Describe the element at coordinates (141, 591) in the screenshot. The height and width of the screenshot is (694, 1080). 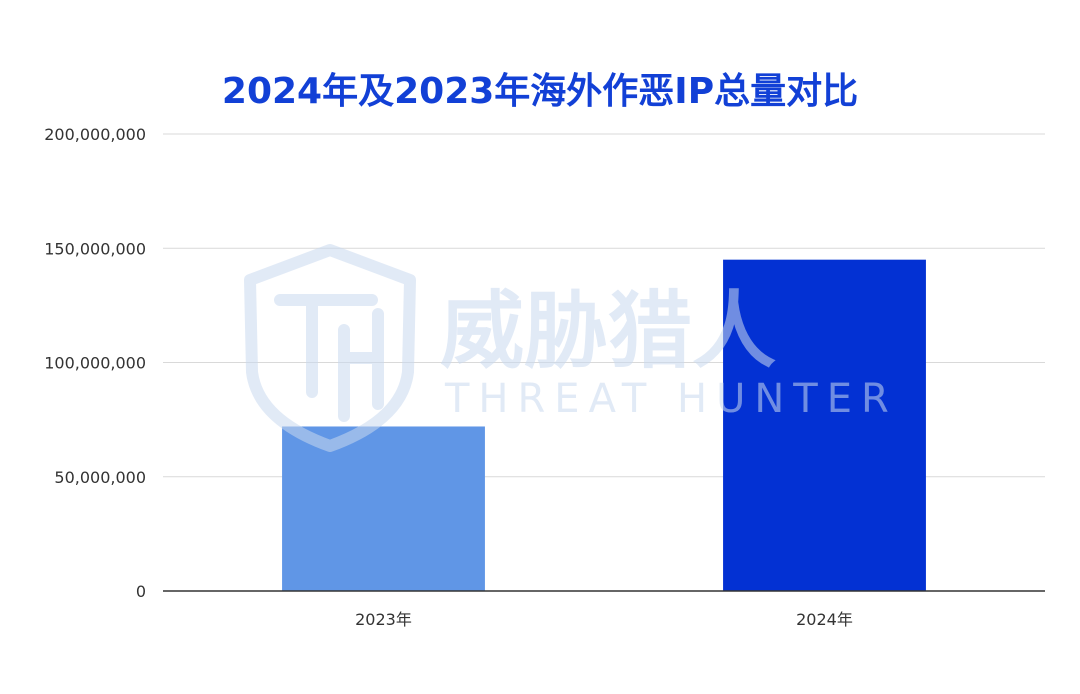
I see `y-tick-label: 0` at that location.